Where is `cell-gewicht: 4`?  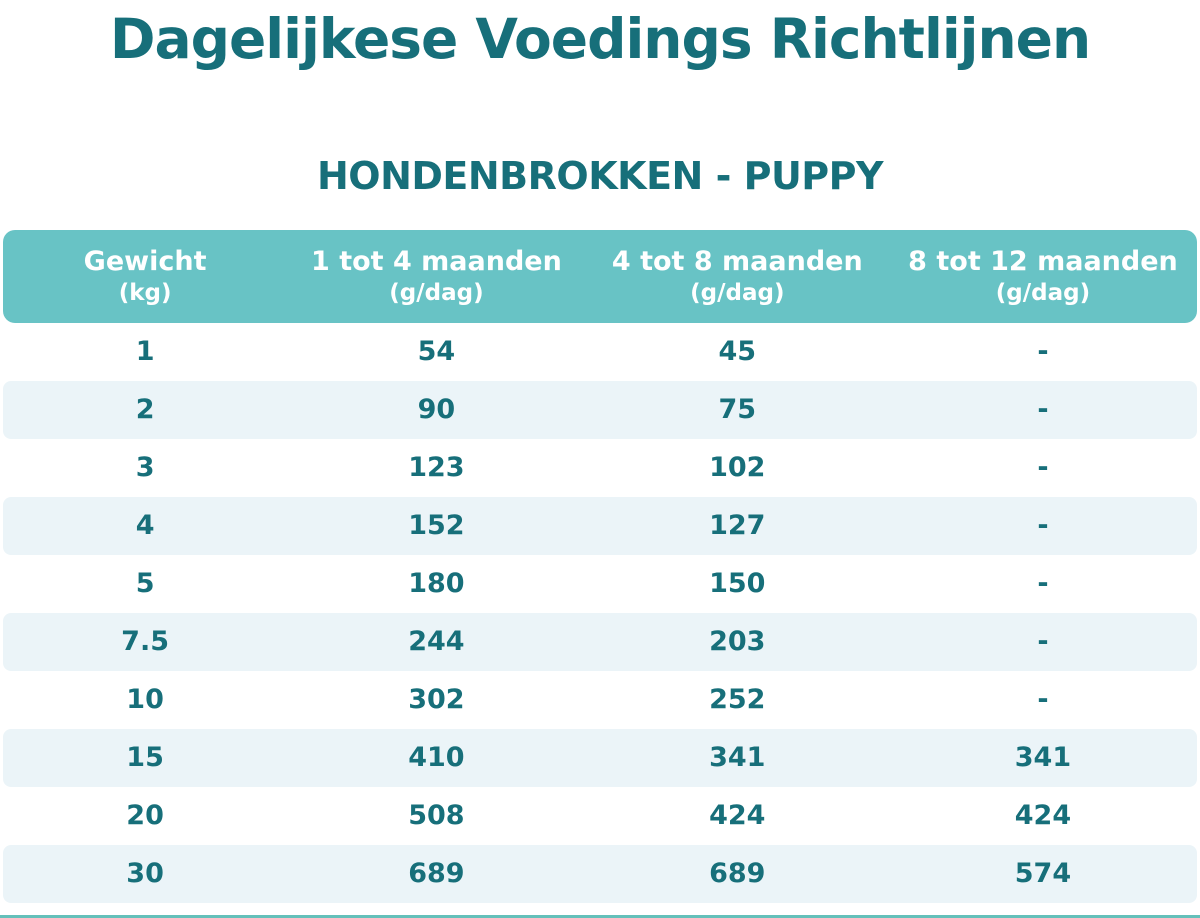
cell-gewicht: 4 is located at coordinates (145, 526).